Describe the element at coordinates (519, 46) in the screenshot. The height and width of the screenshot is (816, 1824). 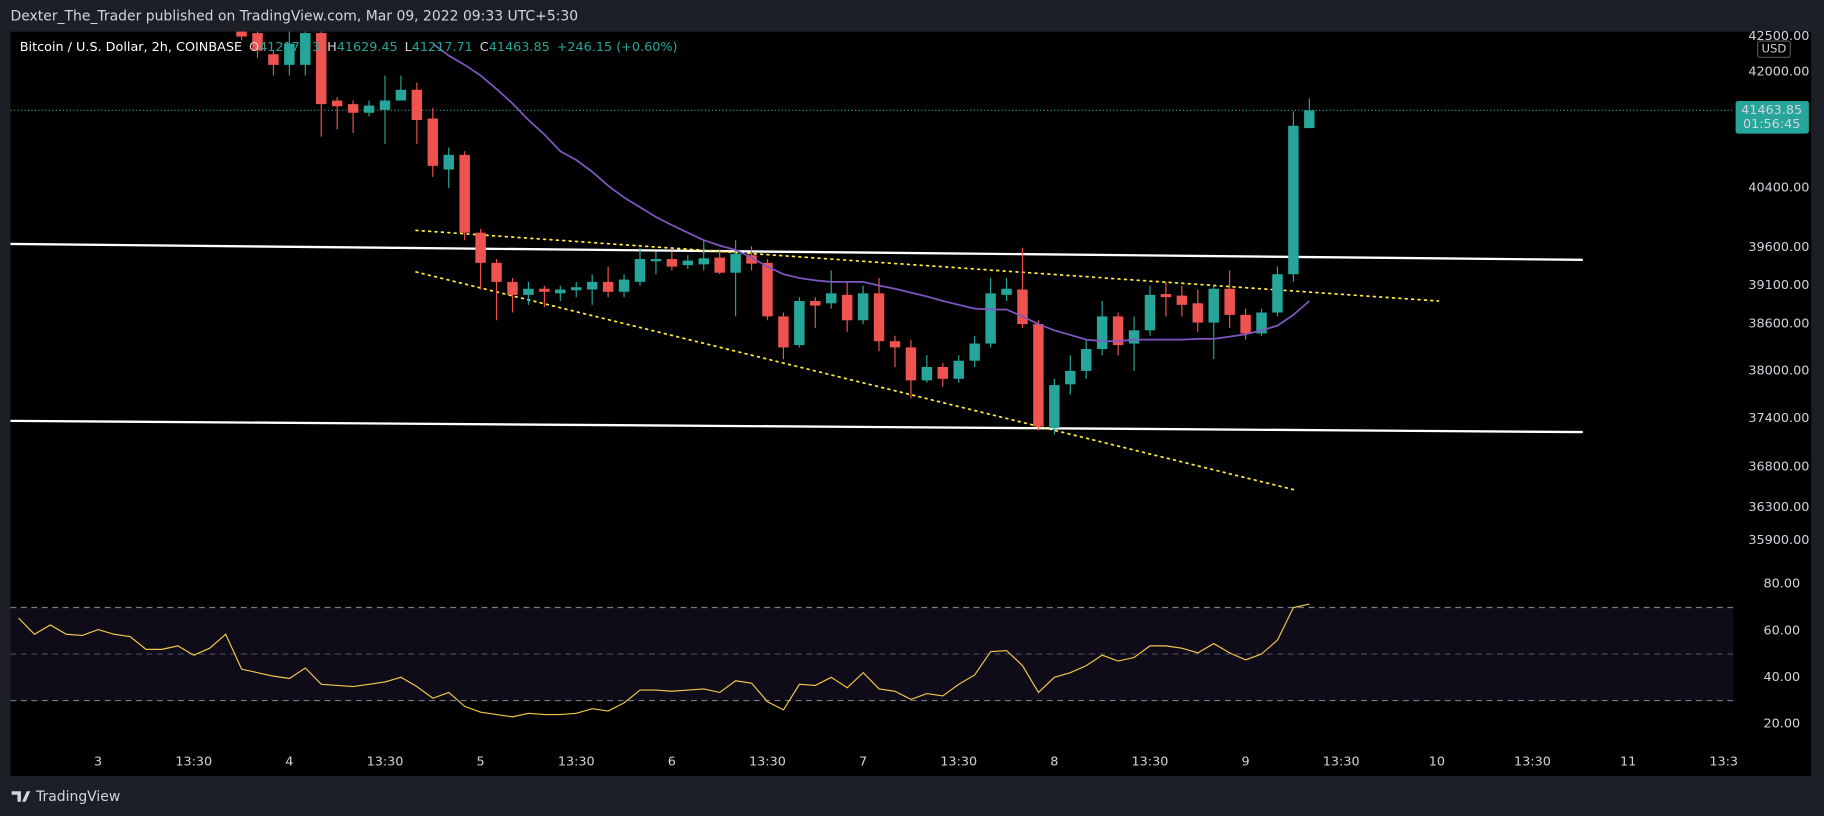
I see `legend-value: 41463.85` at that location.